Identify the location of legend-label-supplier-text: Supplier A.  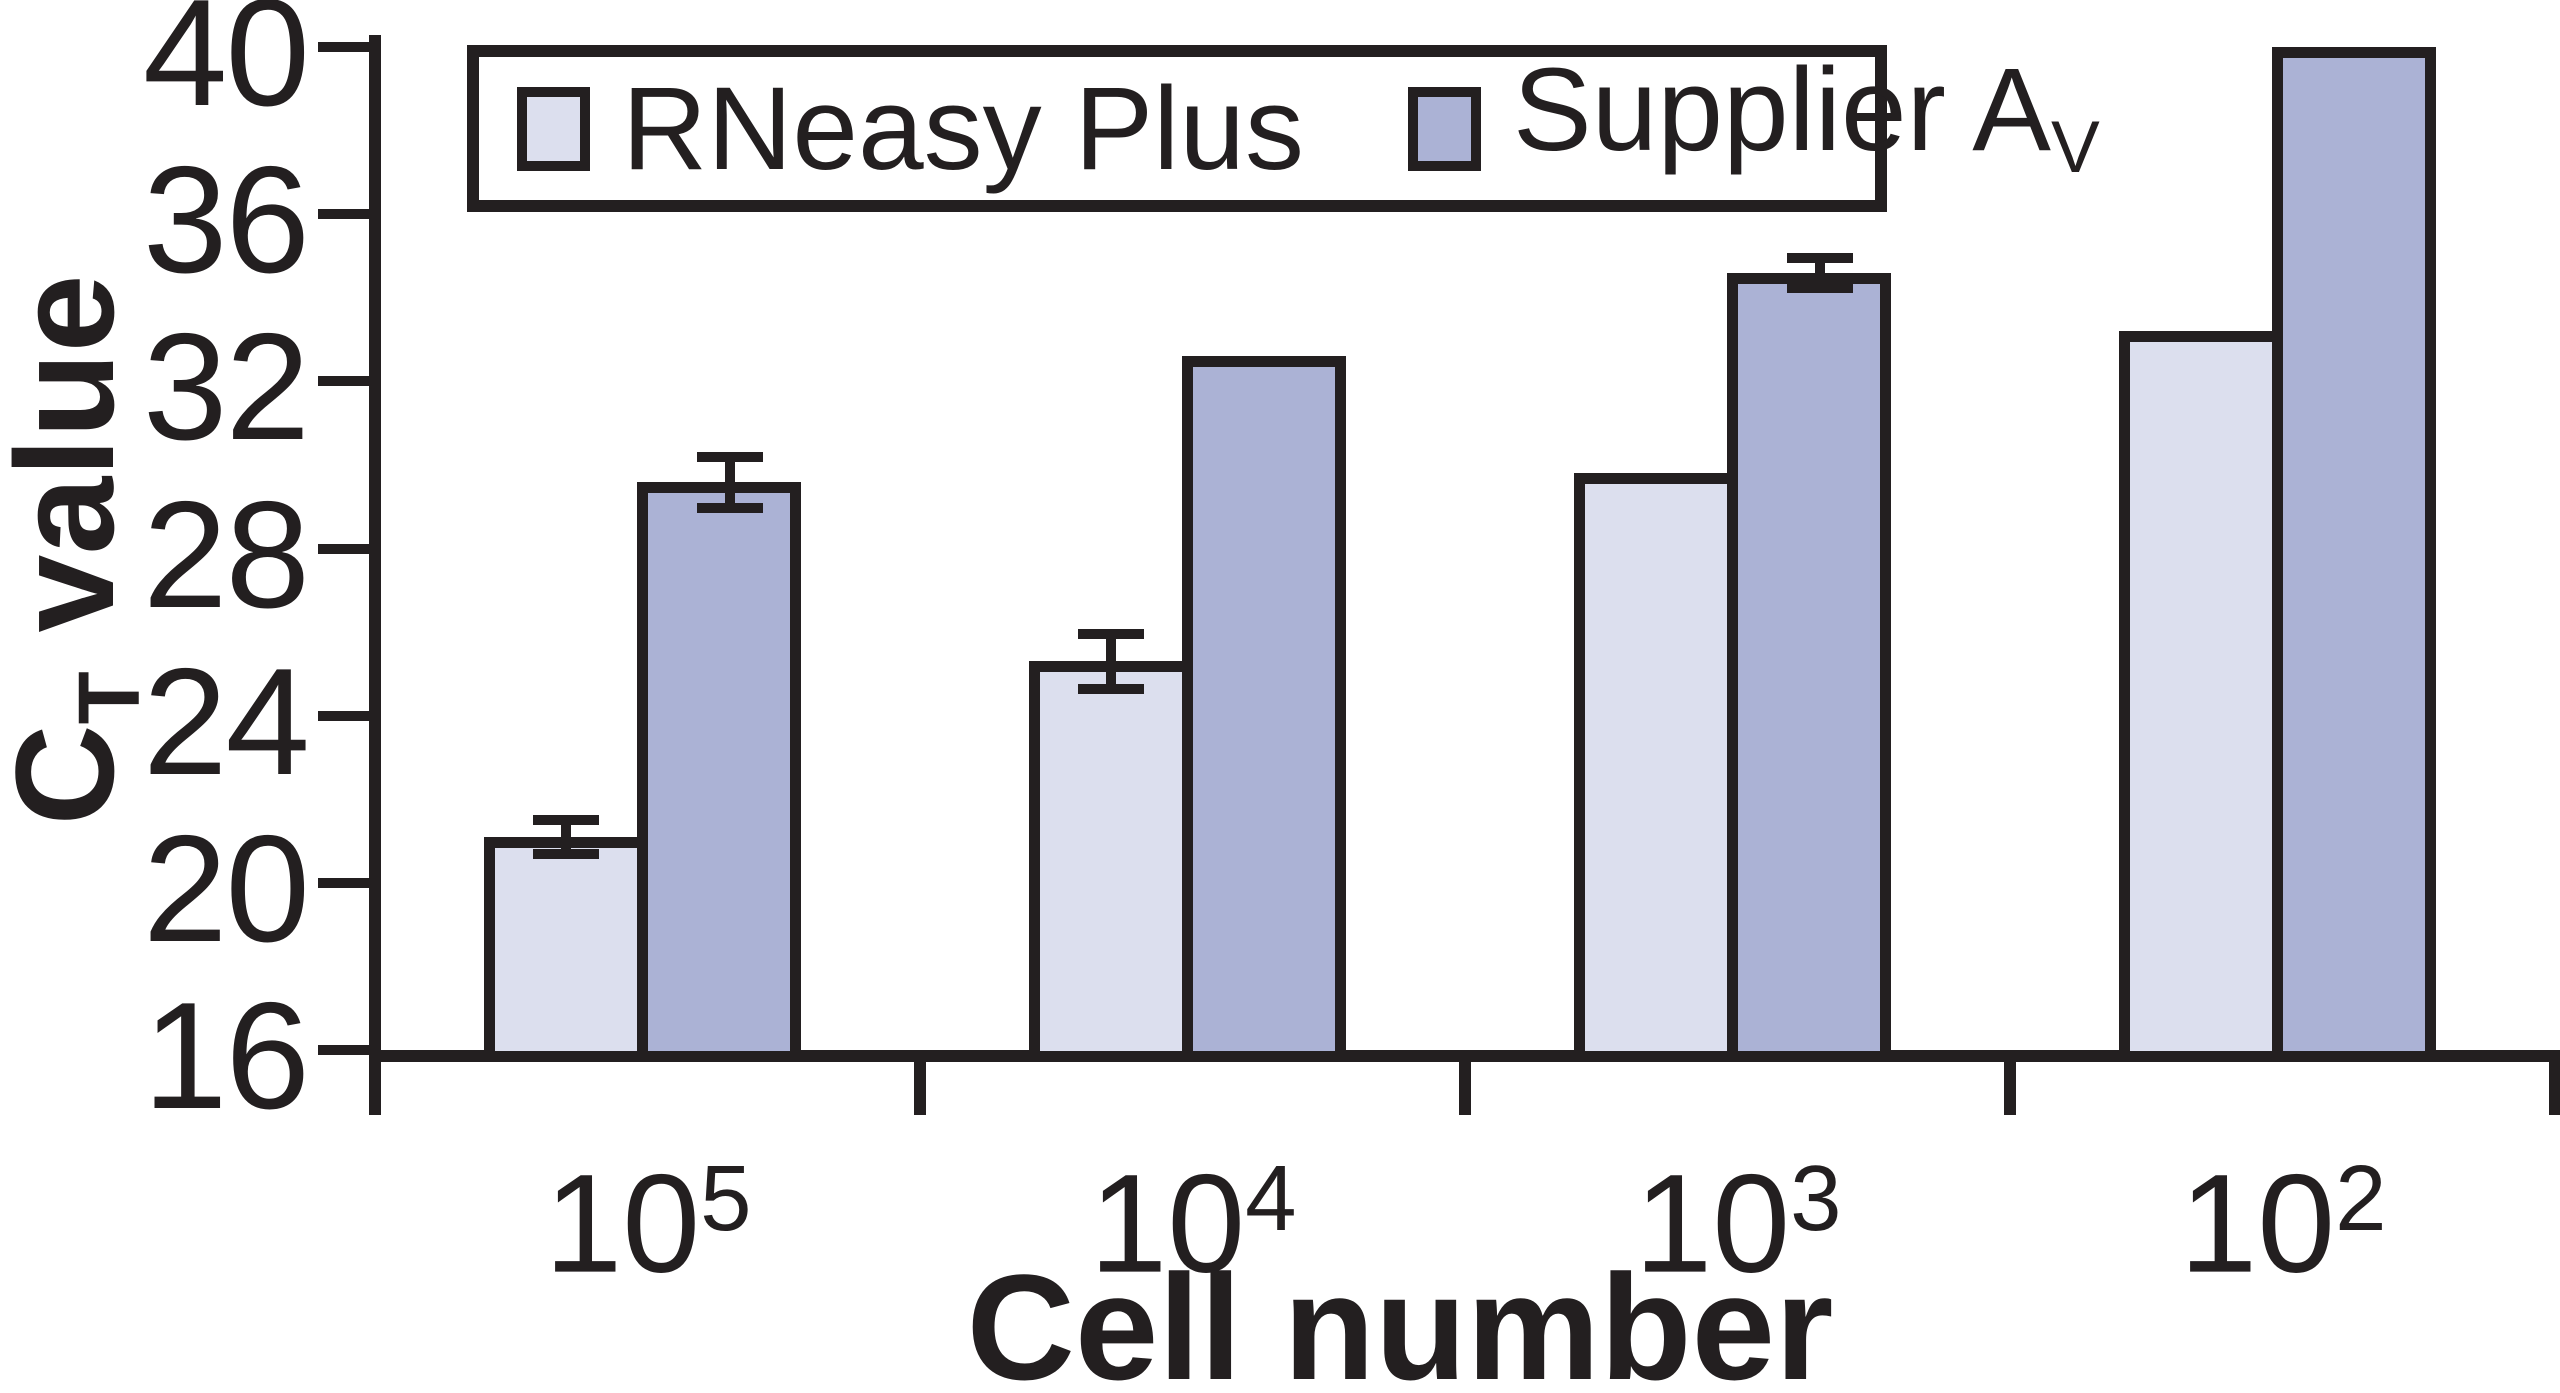
(1782, 110).